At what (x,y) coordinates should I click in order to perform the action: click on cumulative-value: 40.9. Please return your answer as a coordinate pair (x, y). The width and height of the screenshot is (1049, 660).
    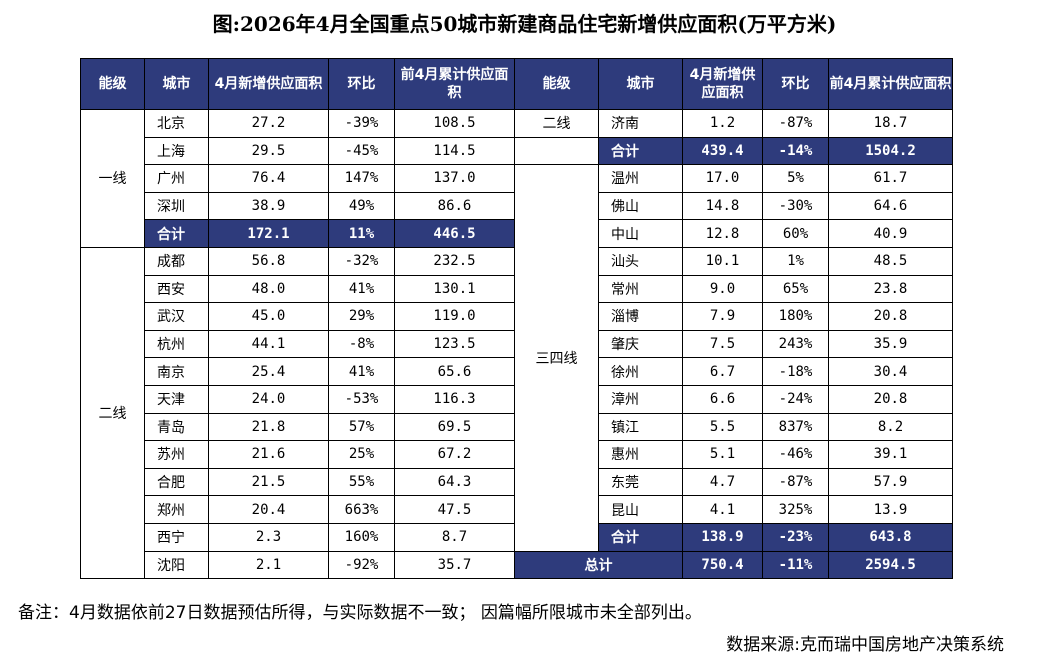
    Looking at the image, I should click on (890, 233).